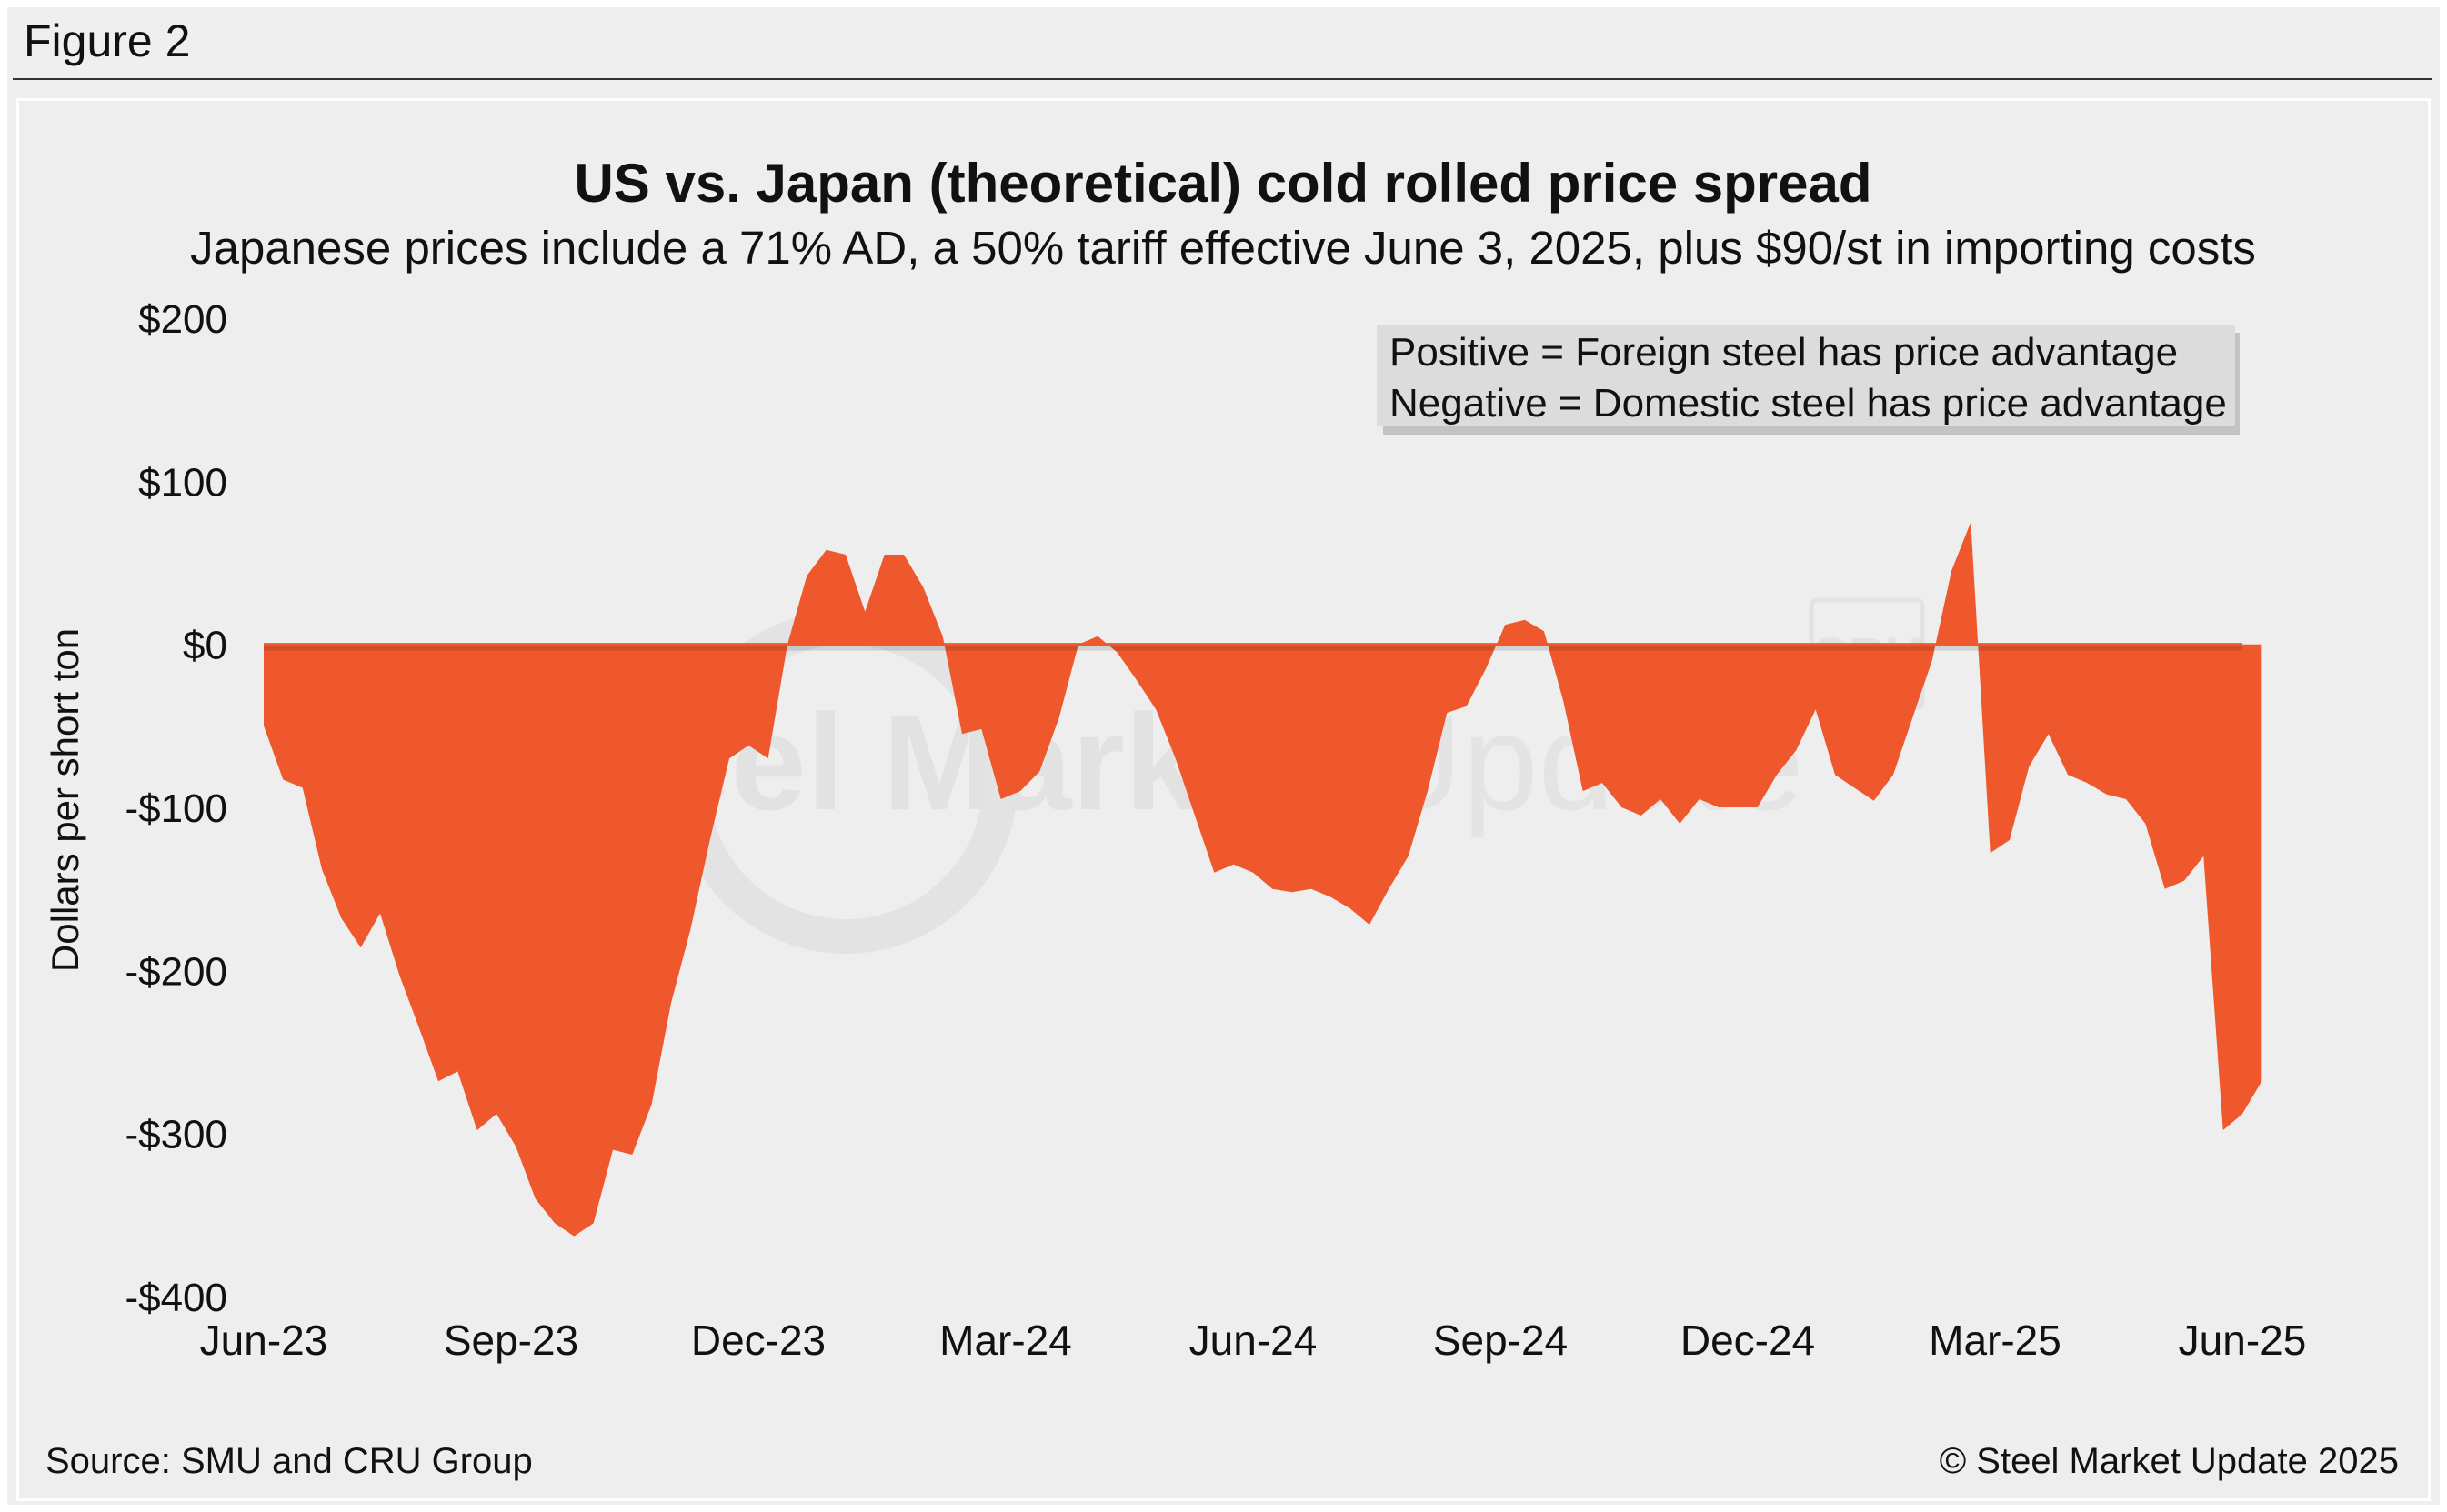  I want to click on y-tick-labels: $200 $100 $0 -$100 -$200 -$300 -$400, so click(176, 808).